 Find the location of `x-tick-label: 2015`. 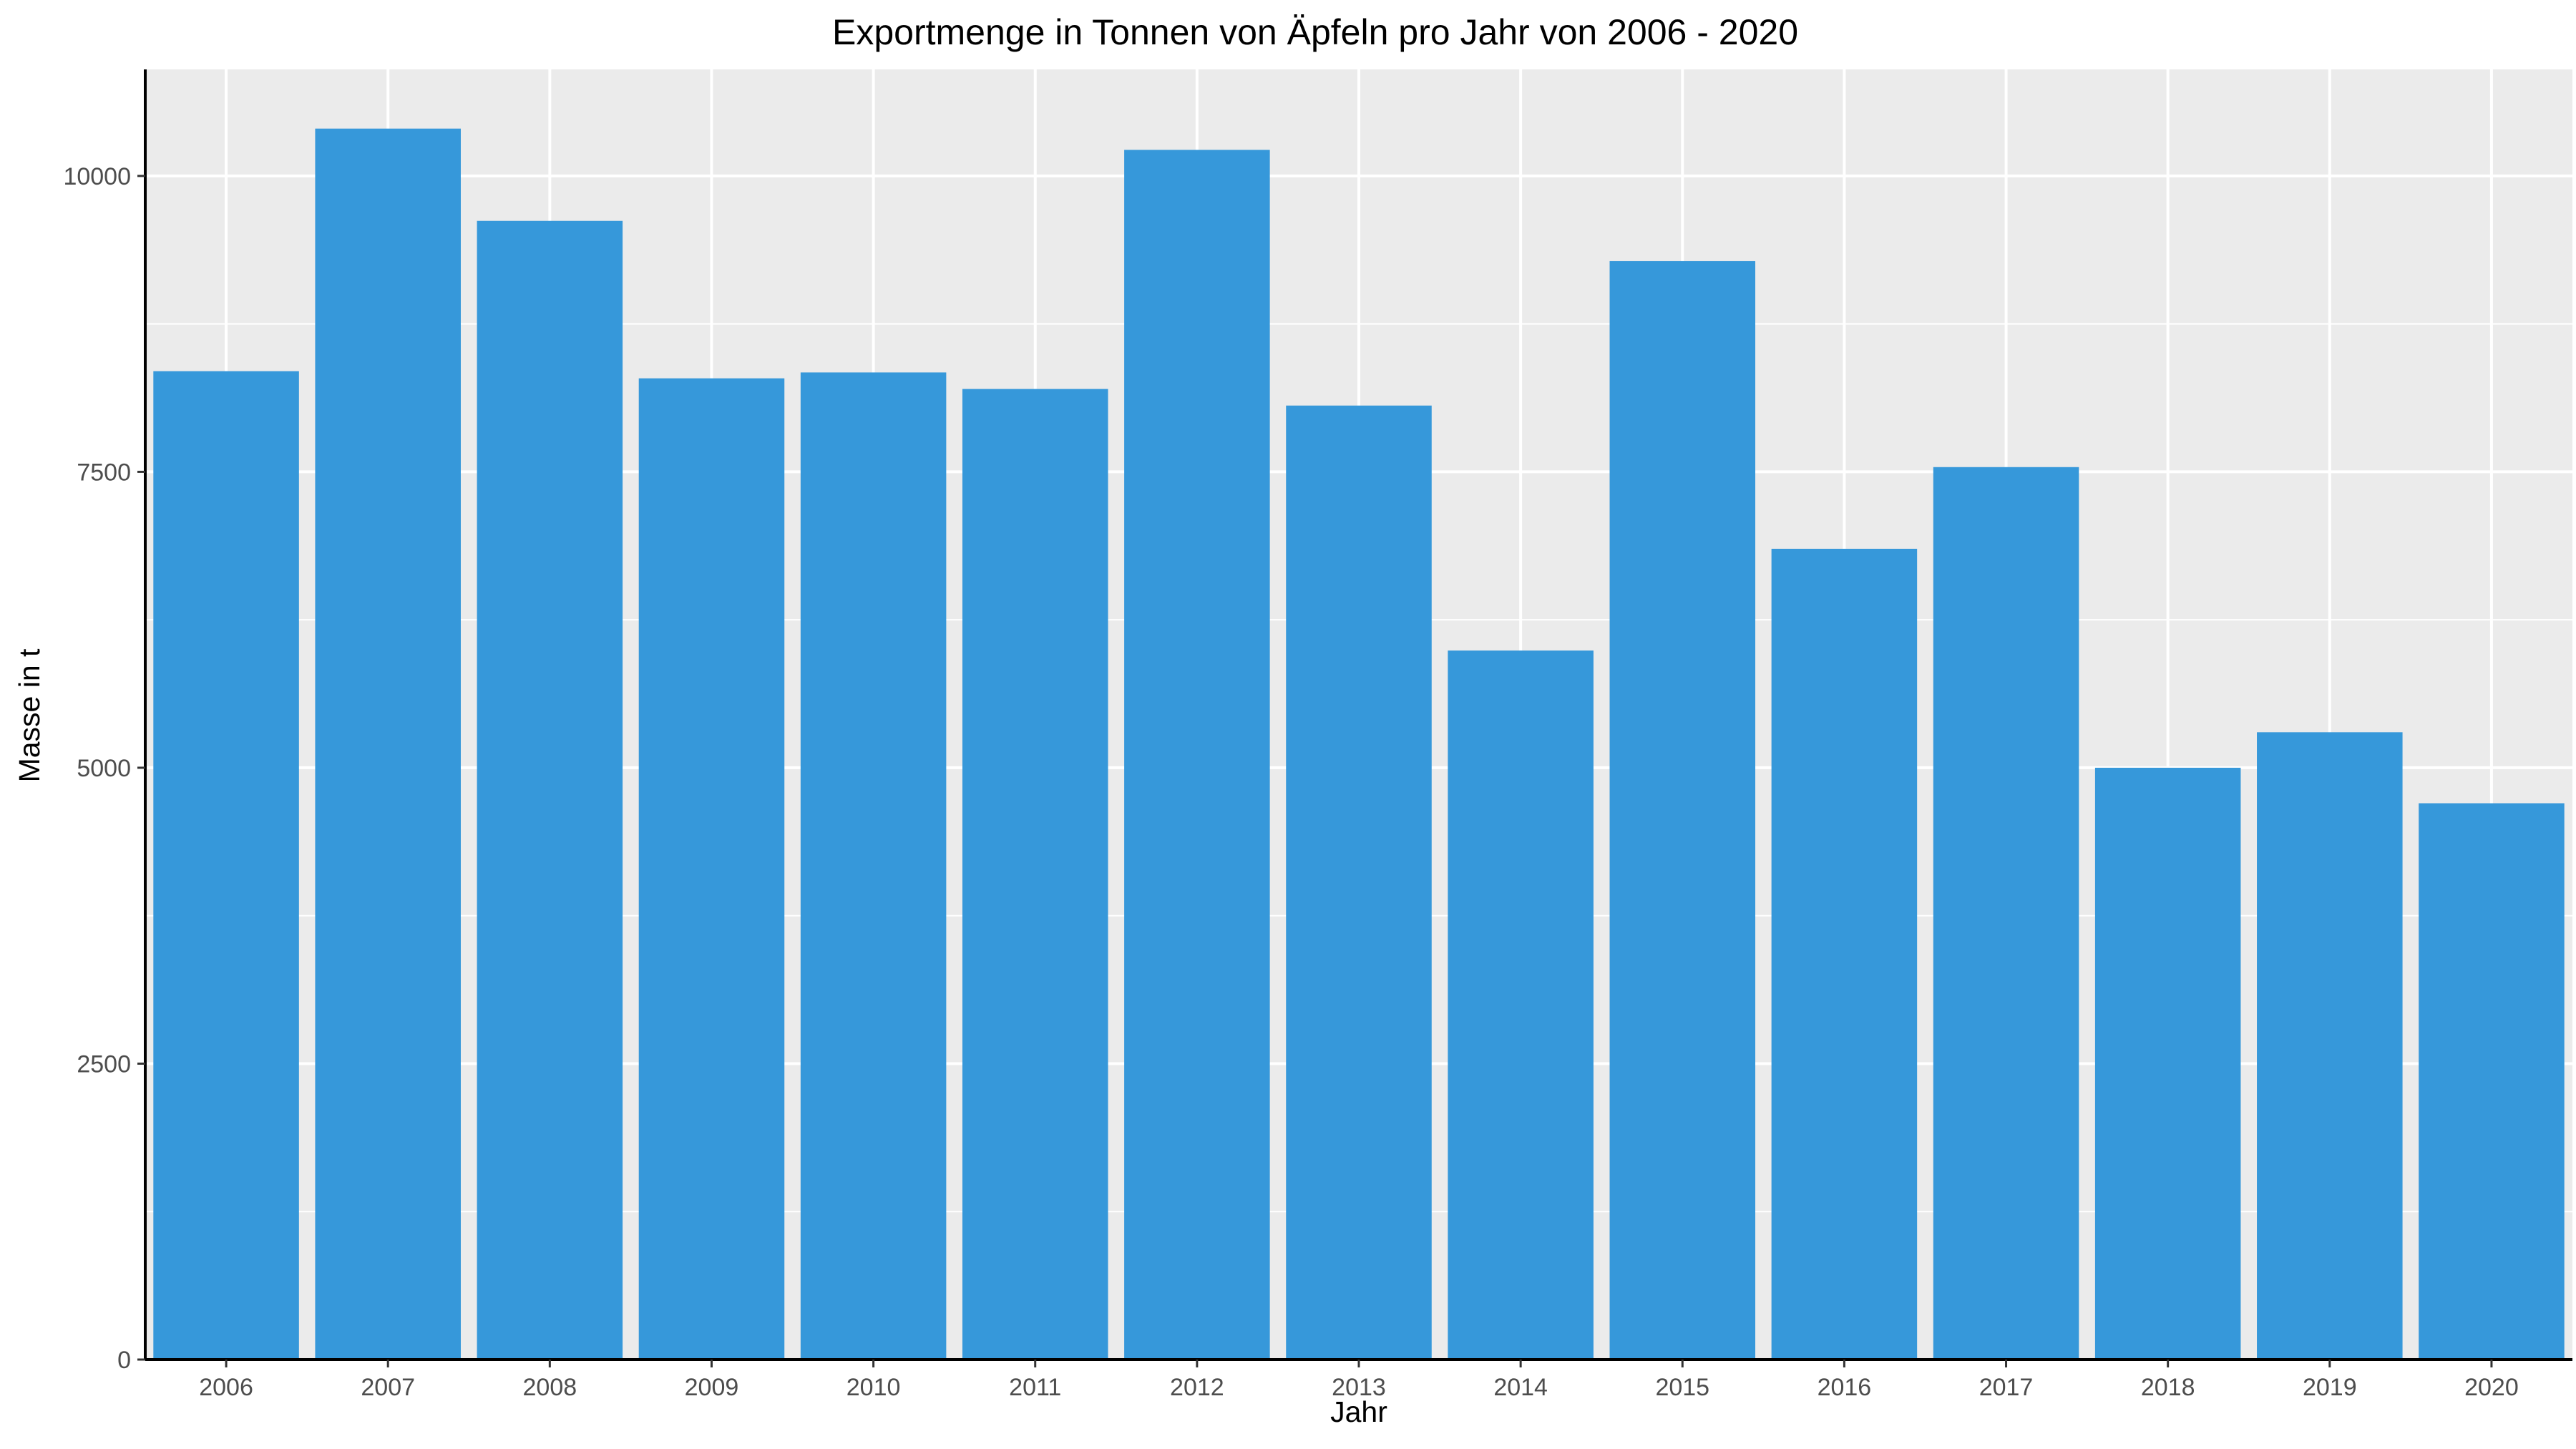

x-tick-label: 2015 is located at coordinates (1682, 1387).